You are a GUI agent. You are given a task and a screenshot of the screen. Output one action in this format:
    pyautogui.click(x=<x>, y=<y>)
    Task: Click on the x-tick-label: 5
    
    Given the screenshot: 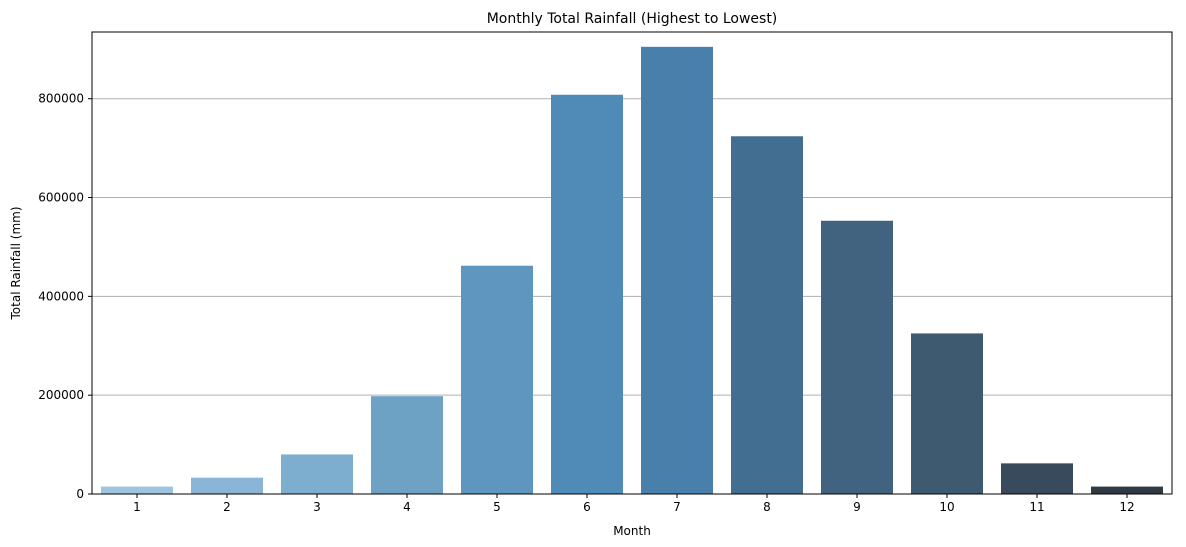 What is the action you would take?
    pyautogui.click(x=497, y=507)
    